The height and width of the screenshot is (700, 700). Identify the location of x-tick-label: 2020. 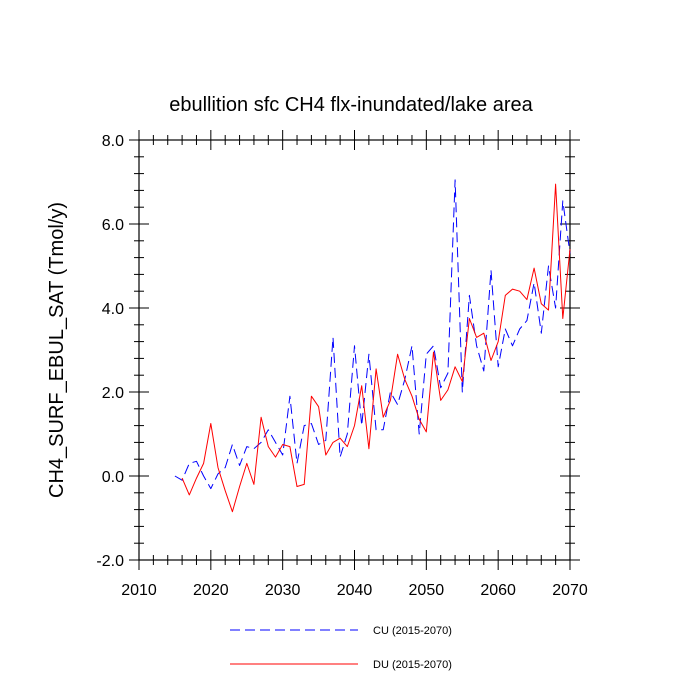
(211, 590).